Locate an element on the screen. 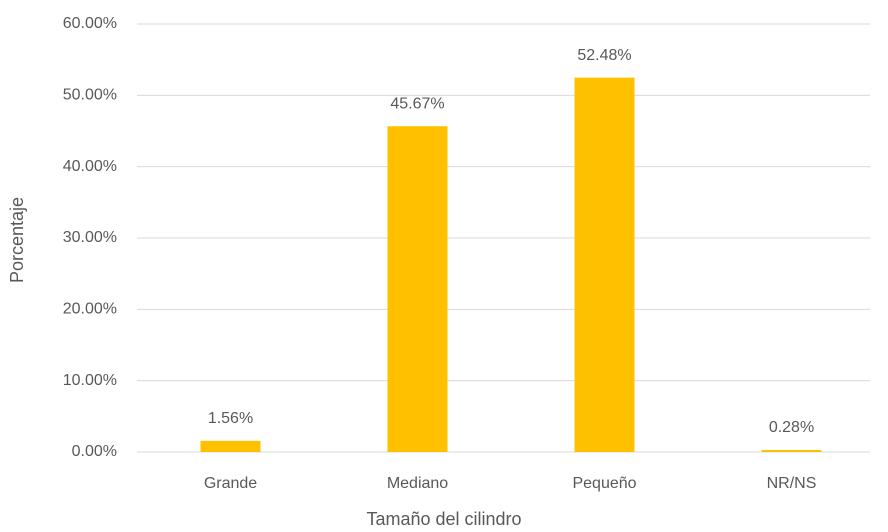 This screenshot has height=532, width=888. x-tick-label: Mediano is located at coordinates (417, 483).